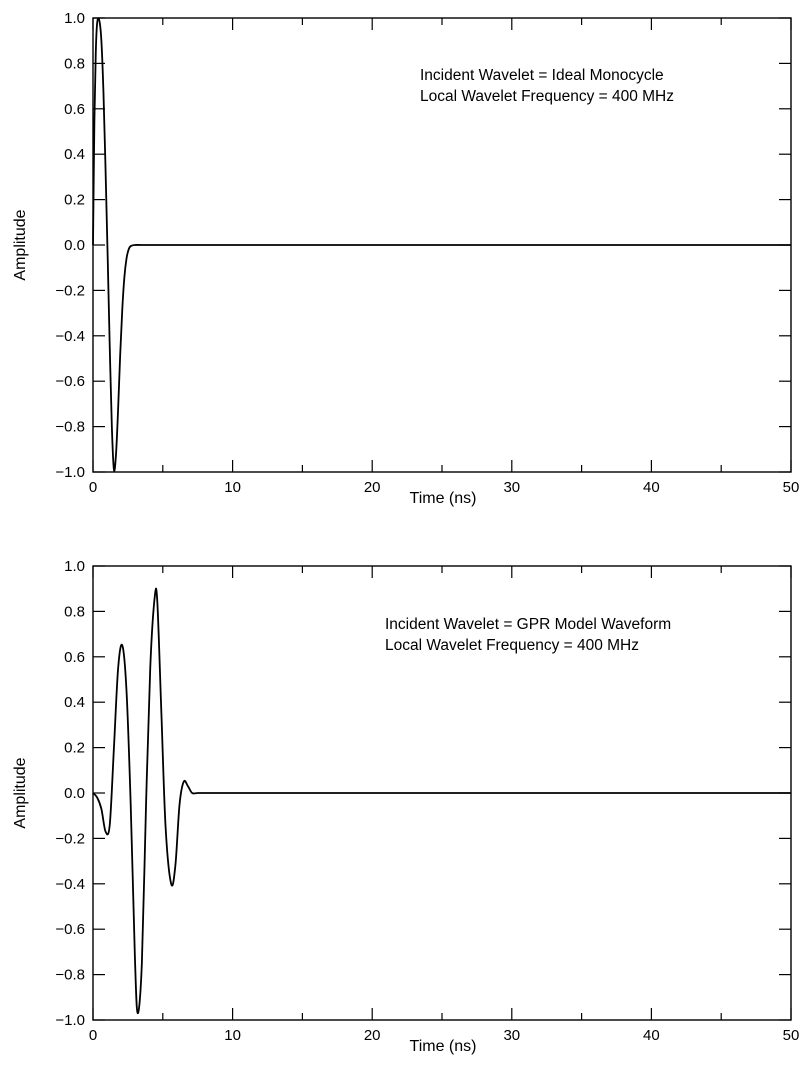 The height and width of the screenshot is (1084, 806). Describe the element at coordinates (528, 624) in the screenshot. I see `annotation-line-1: Incident Wavelet = GPR Model Waveform` at that location.